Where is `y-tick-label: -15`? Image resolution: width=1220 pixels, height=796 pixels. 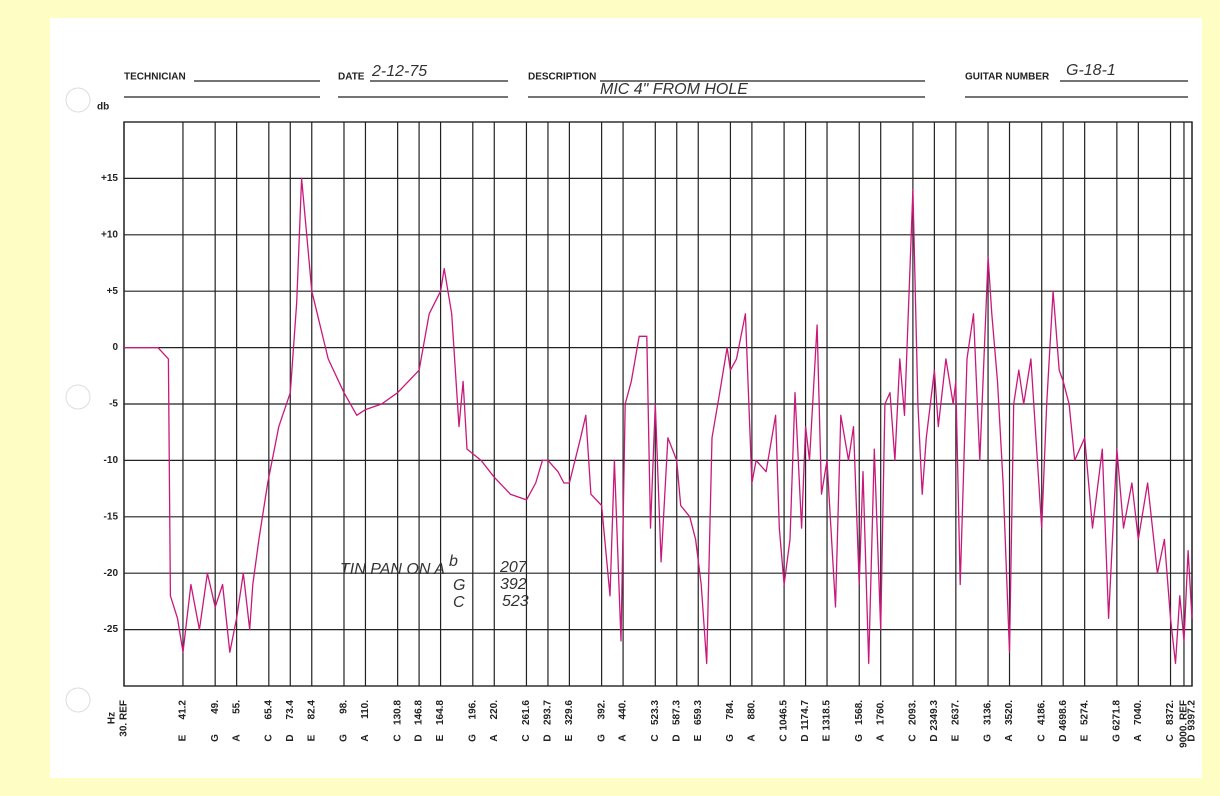
y-tick-label: -15 is located at coordinates (111, 516).